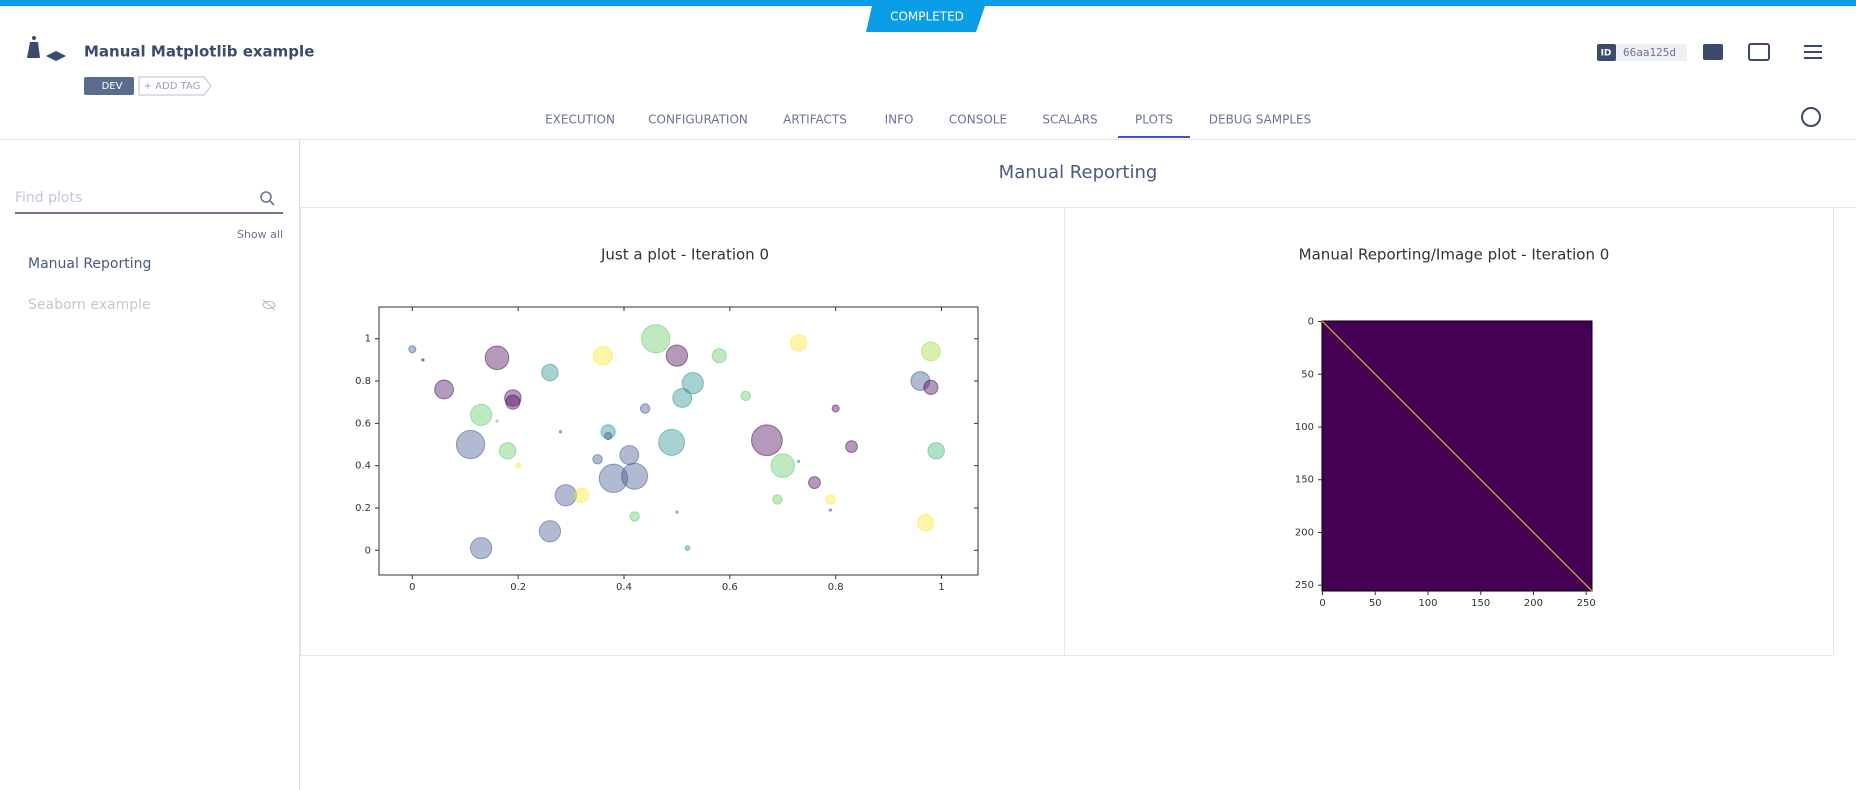  Describe the element at coordinates (89, 305) in the screenshot. I see `sidebar-item: Seaborn example` at that location.